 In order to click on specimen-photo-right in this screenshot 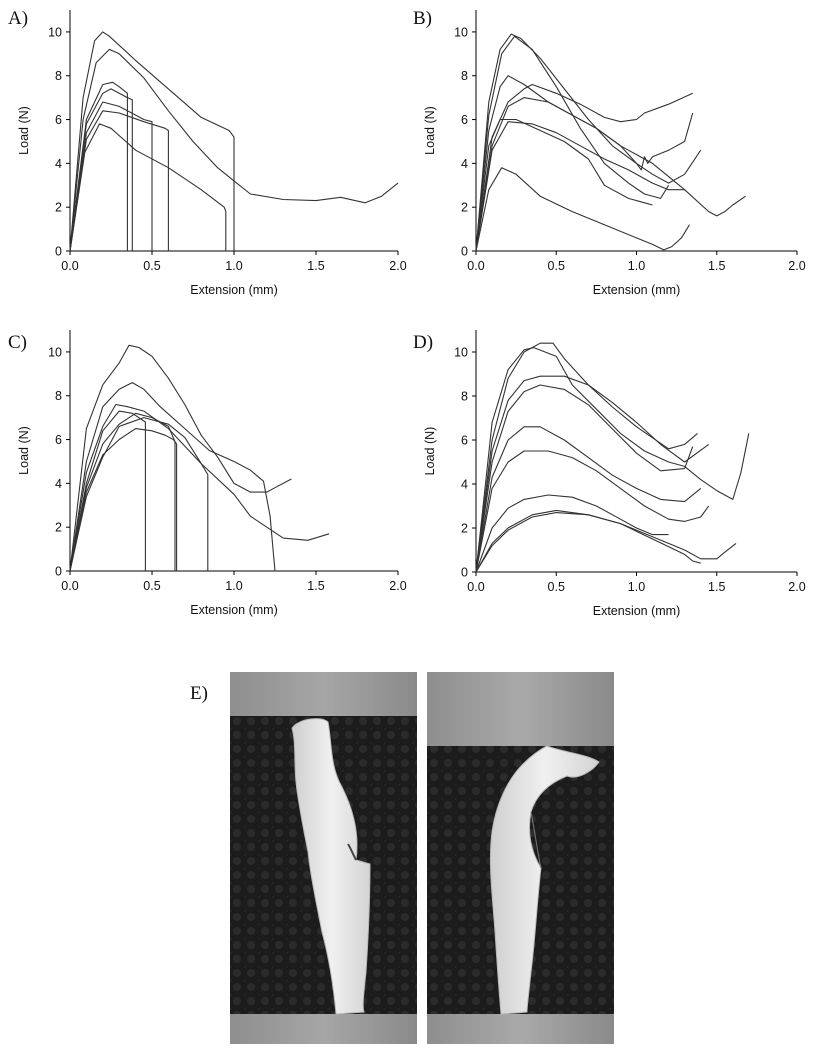, I will do `click(520, 858)`.